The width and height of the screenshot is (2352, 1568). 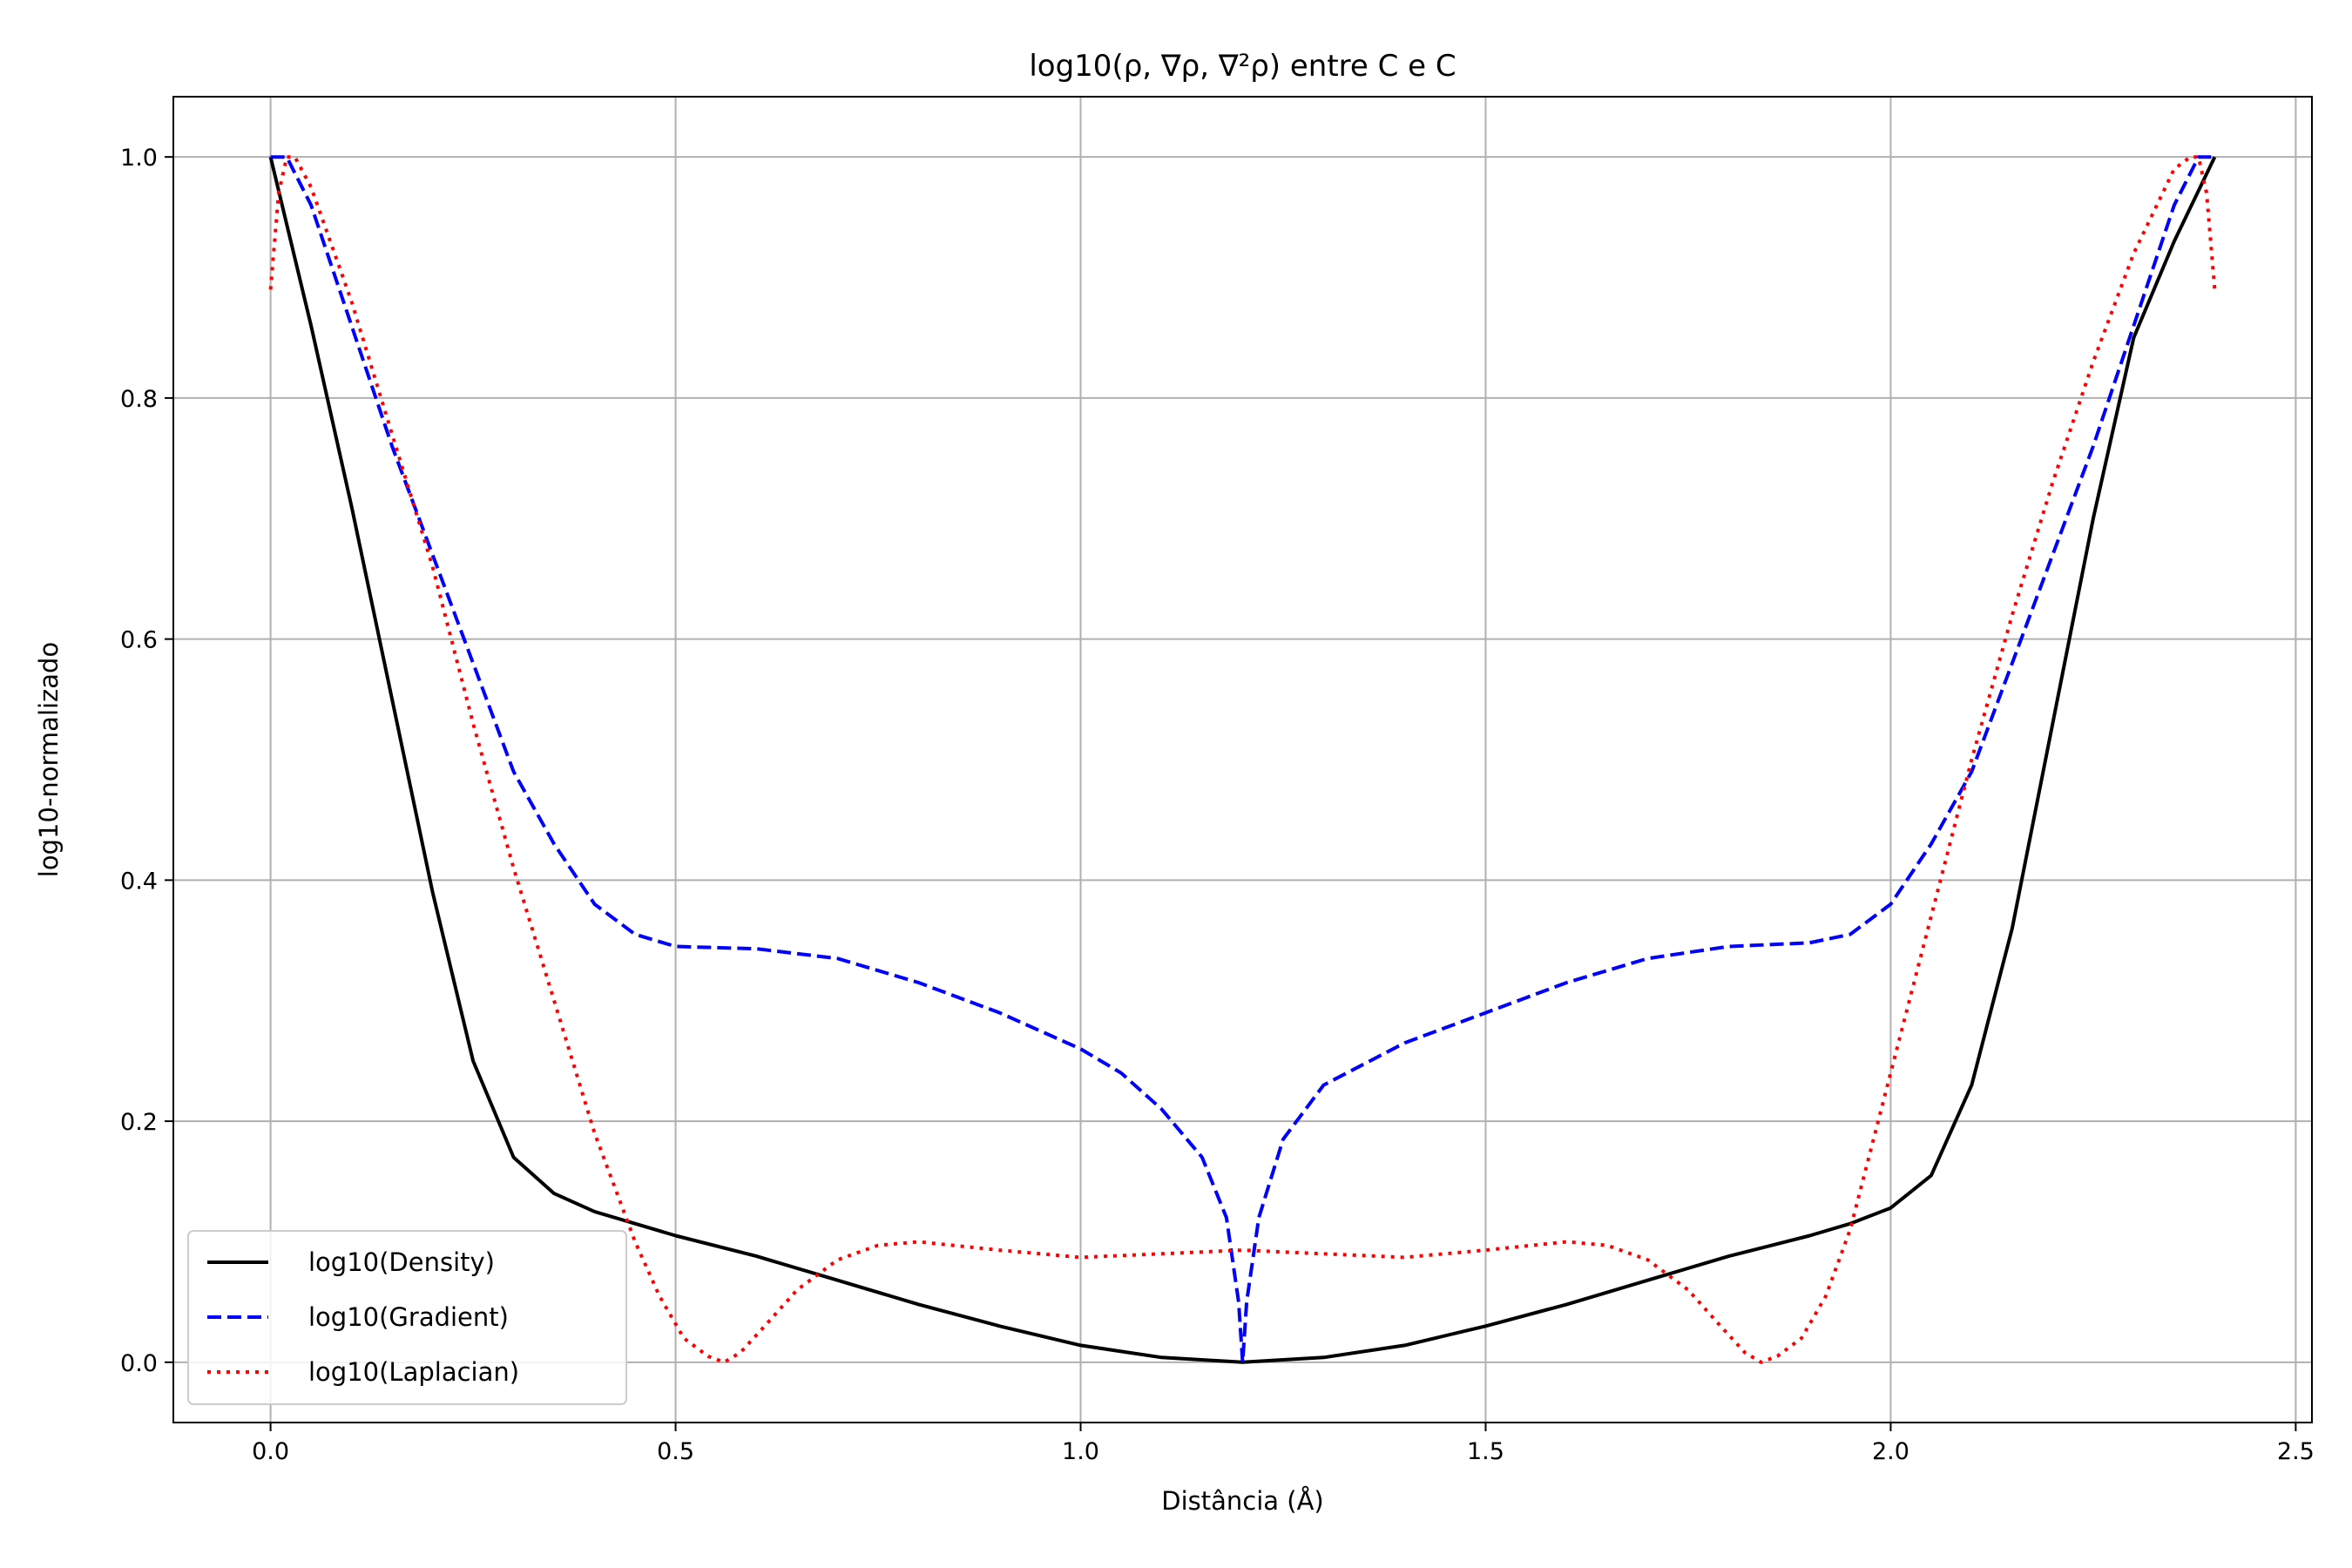 What do you see at coordinates (139, 1363) in the screenshot?
I see `y-tick-label: 0.0` at bounding box center [139, 1363].